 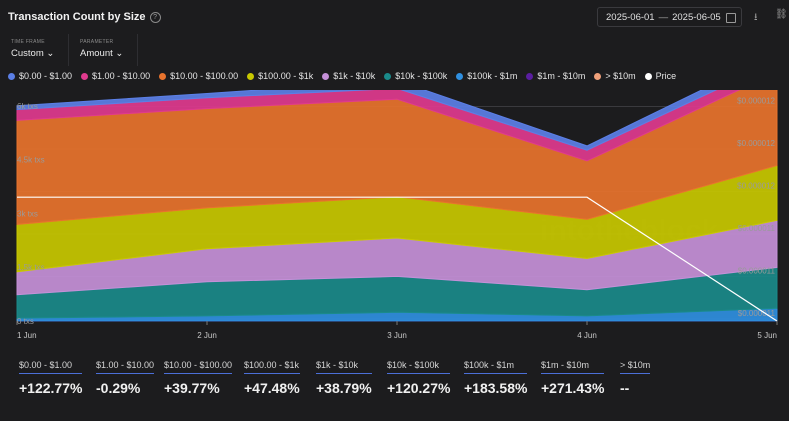 What do you see at coordinates (496, 367) in the screenshot?
I see `stat-label: $100k - $1m` at bounding box center [496, 367].